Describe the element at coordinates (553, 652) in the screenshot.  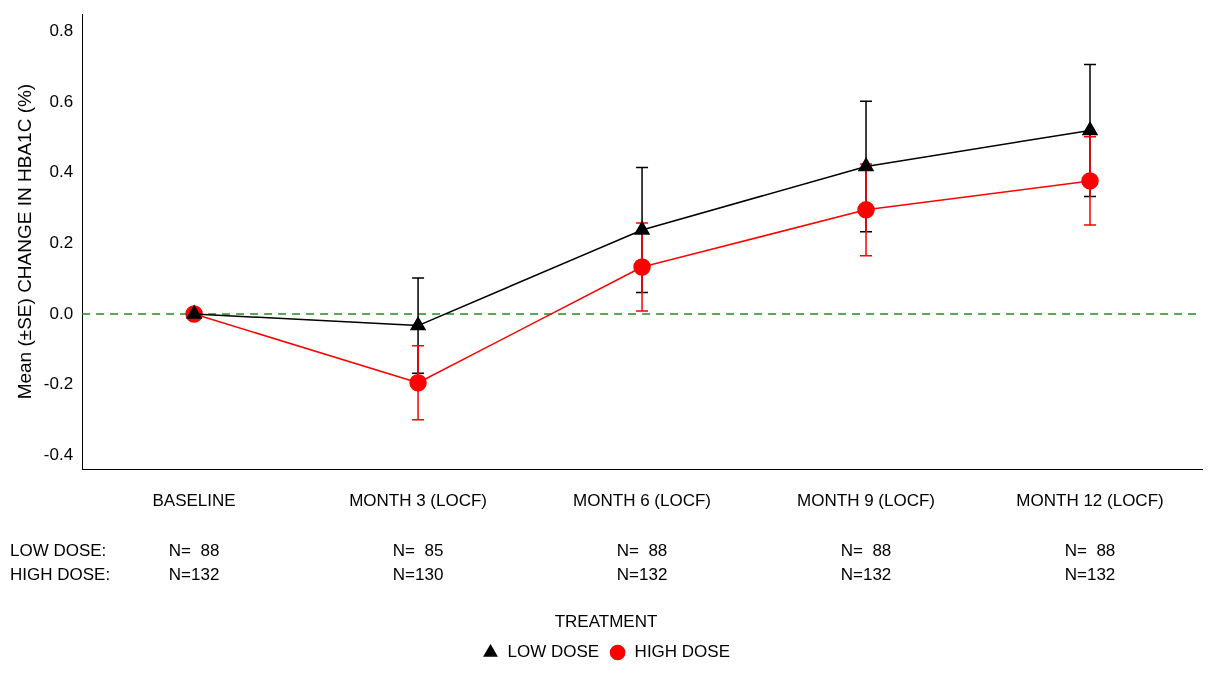
I see `legend-label: LOW DOSE` at that location.